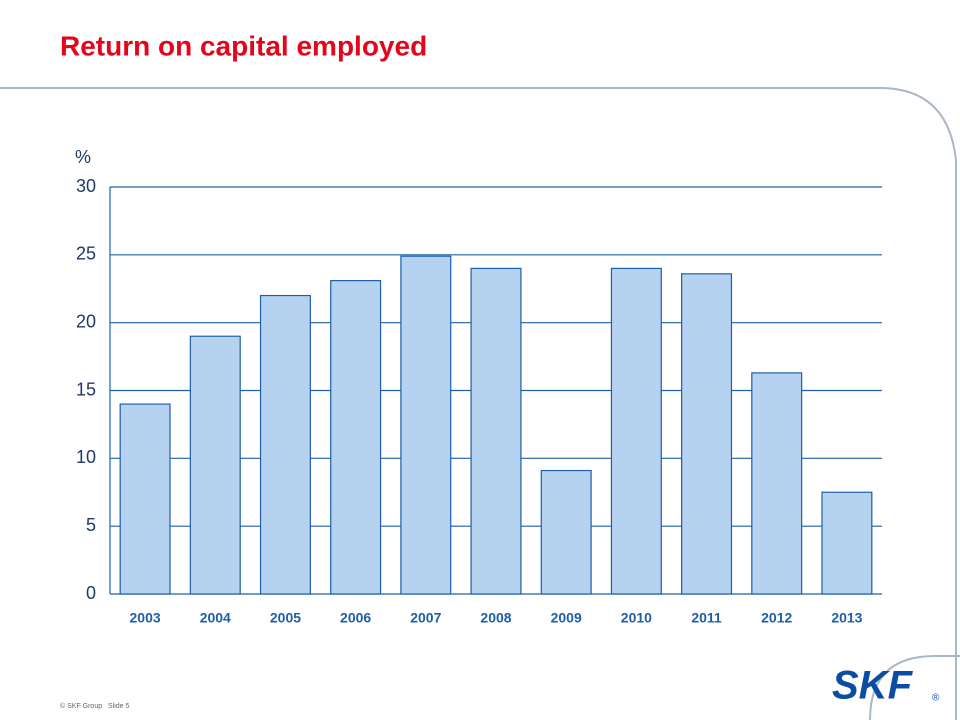 The image size is (960, 720). Describe the element at coordinates (215, 618) in the screenshot. I see `x-tick-label: 2004` at that location.